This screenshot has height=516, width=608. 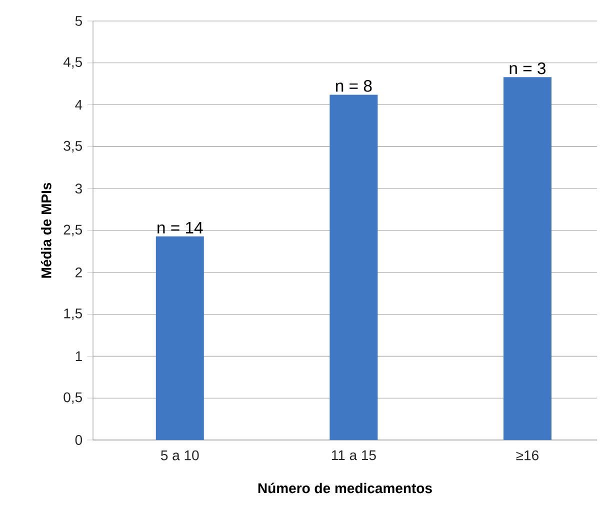 I want to click on annotation: n = 14, so click(x=180, y=228).